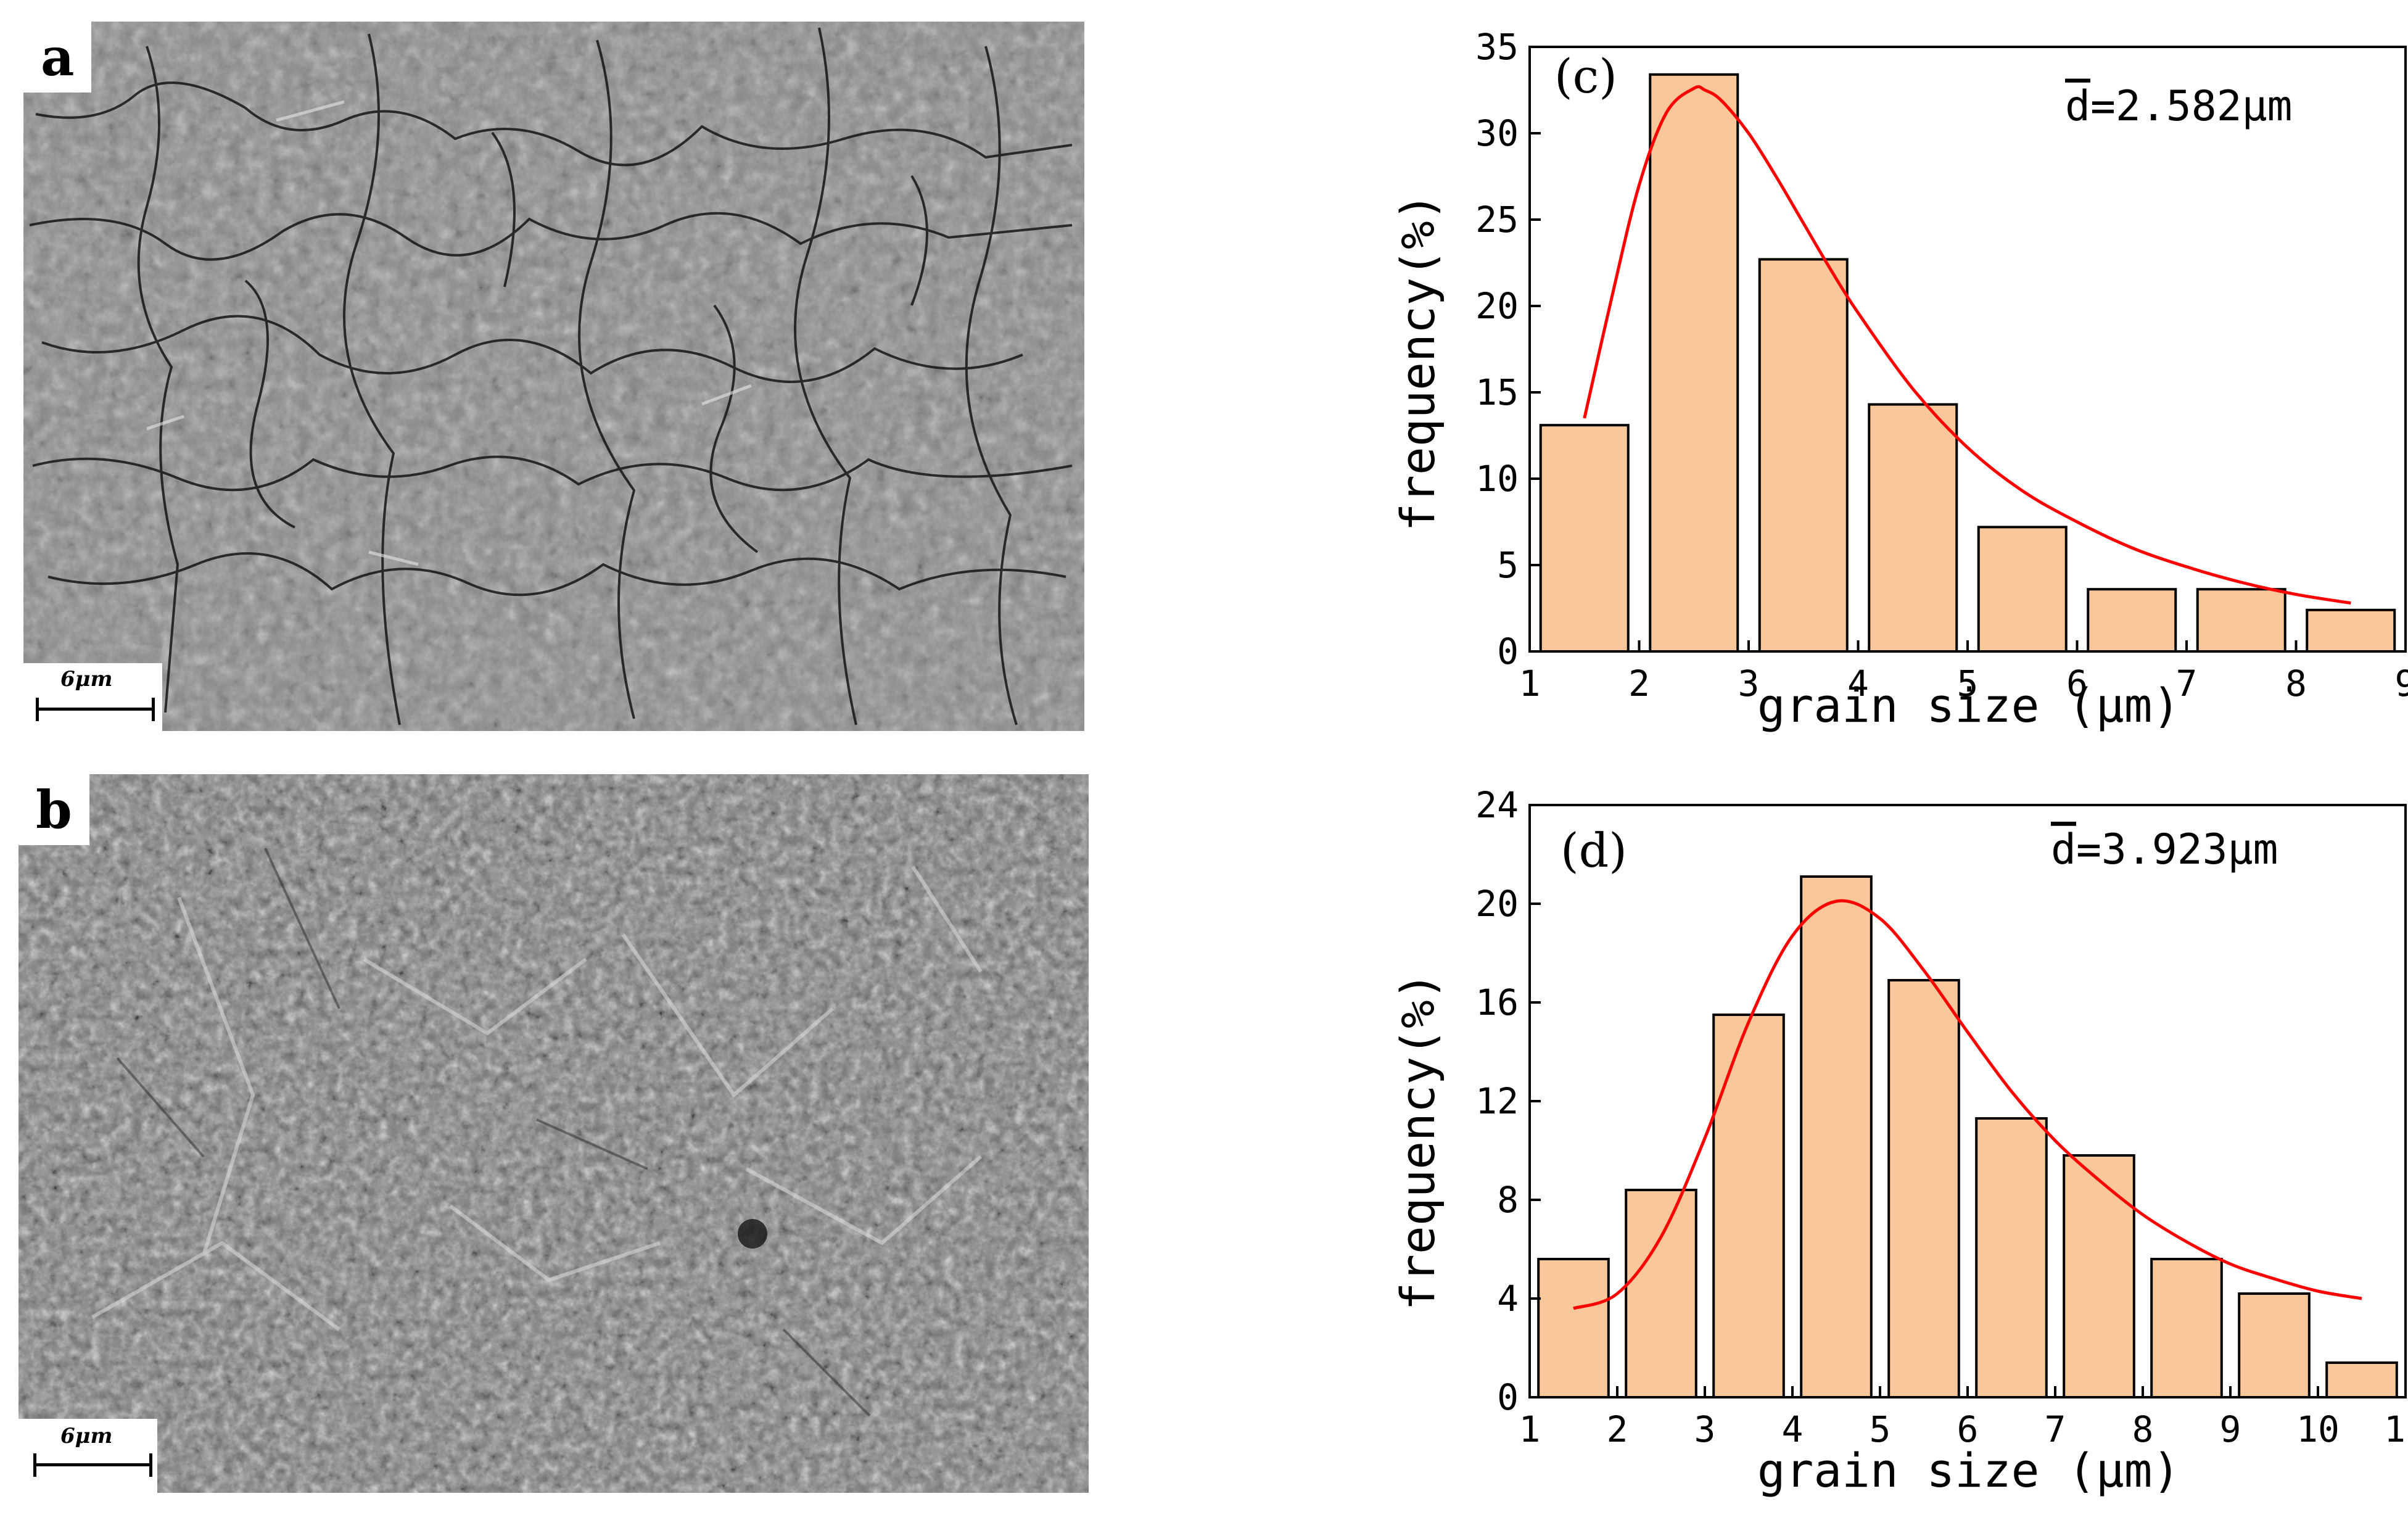 This screenshot has width=2408, height=1520. What do you see at coordinates (2401, 683) in the screenshot?
I see `chart-c-x-tick-label: 9` at bounding box center [2401, 683].